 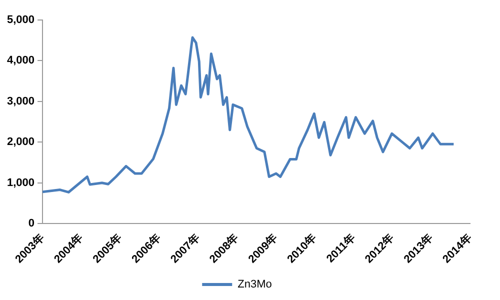 What do you see at coordinates (20, 101) in the screenshot?
I see `y-tick-label: 3,000` at bounding box center [20, 101].